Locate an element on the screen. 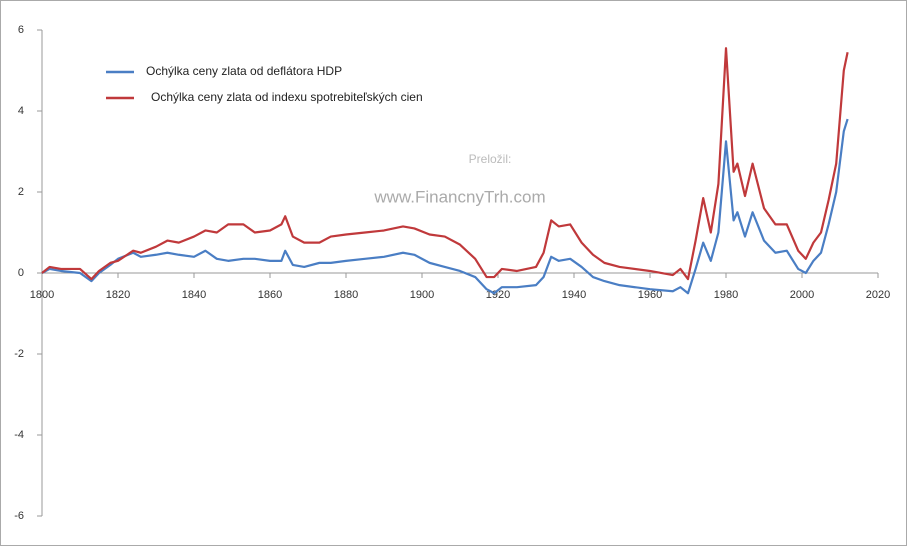 The height and width of the screenshot is (547, 908). x-tick-label: 1960 is located at coordinates (650, 295).